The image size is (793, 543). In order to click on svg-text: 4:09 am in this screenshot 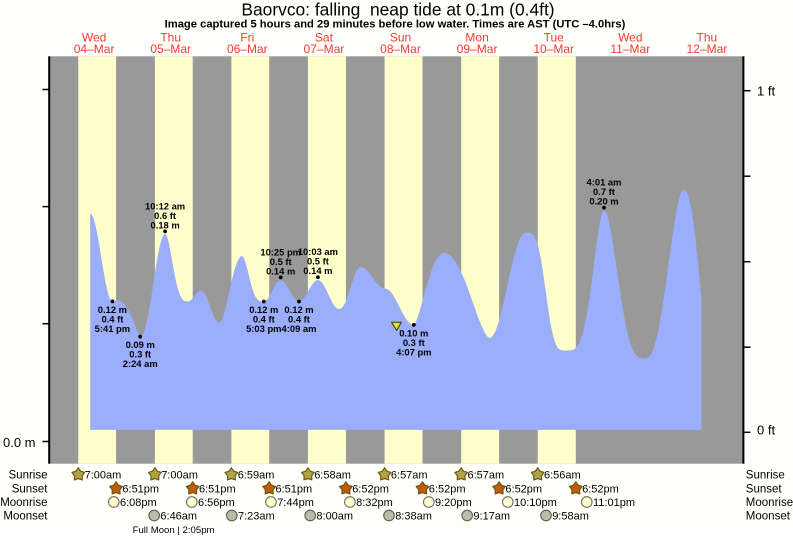, I will do `click(299, 328)`.